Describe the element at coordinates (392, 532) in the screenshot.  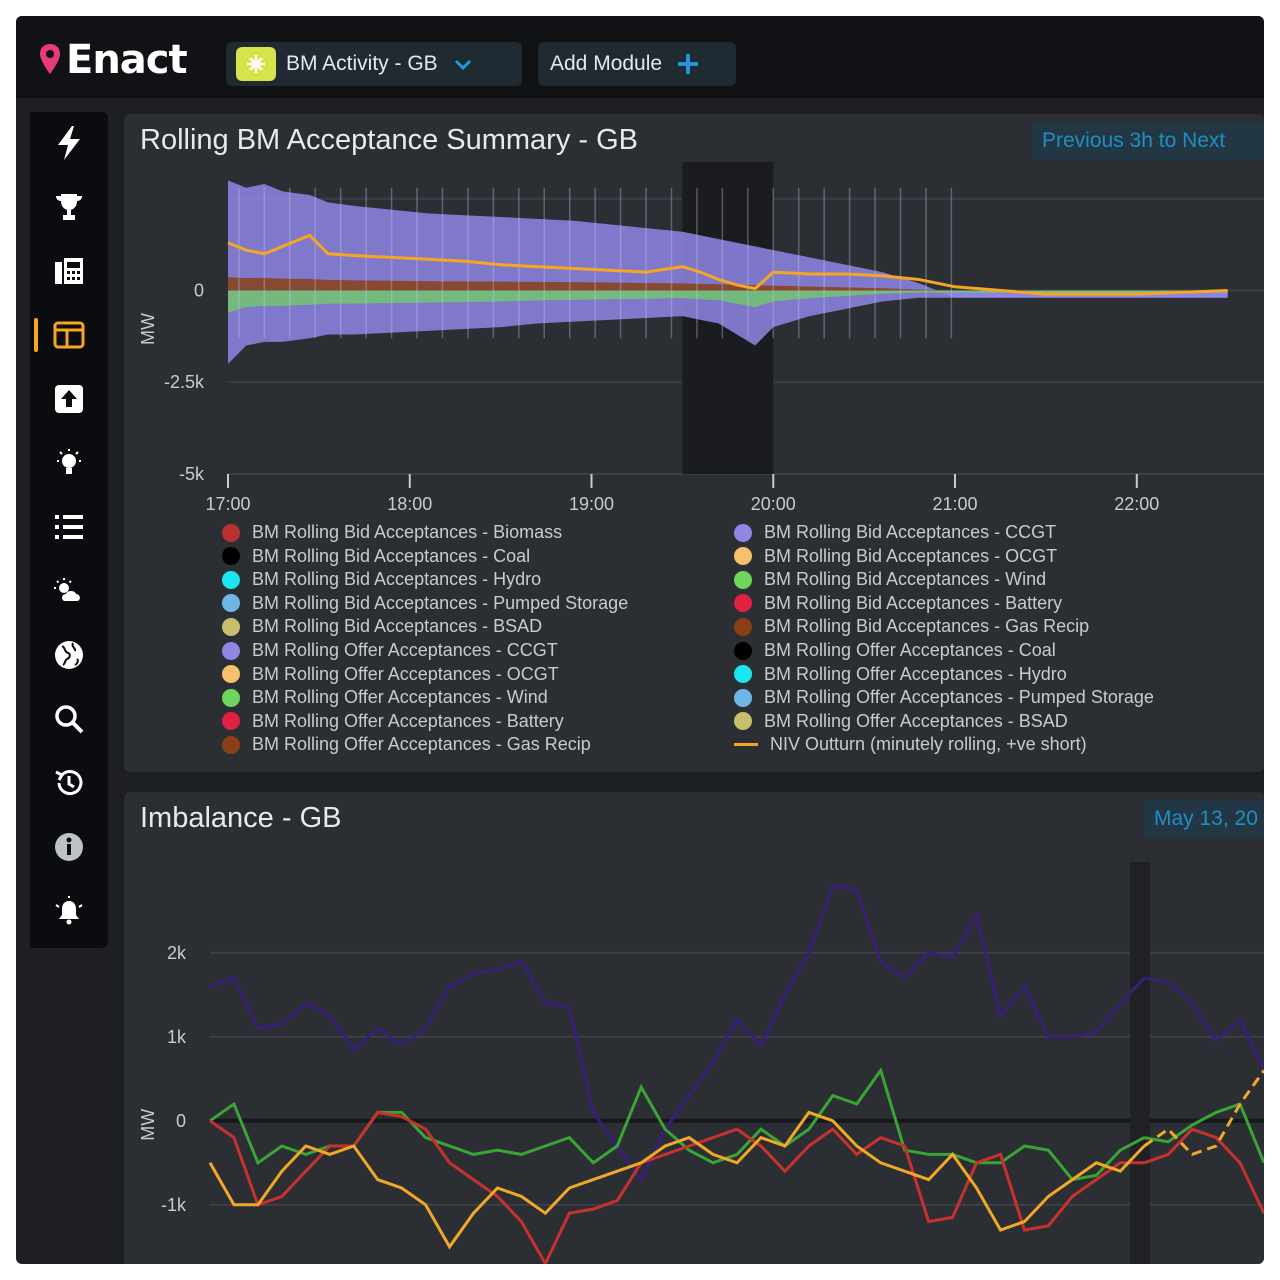
I see `legend-item: BM Rolling Bid Acceptances - Biomass` at that location.